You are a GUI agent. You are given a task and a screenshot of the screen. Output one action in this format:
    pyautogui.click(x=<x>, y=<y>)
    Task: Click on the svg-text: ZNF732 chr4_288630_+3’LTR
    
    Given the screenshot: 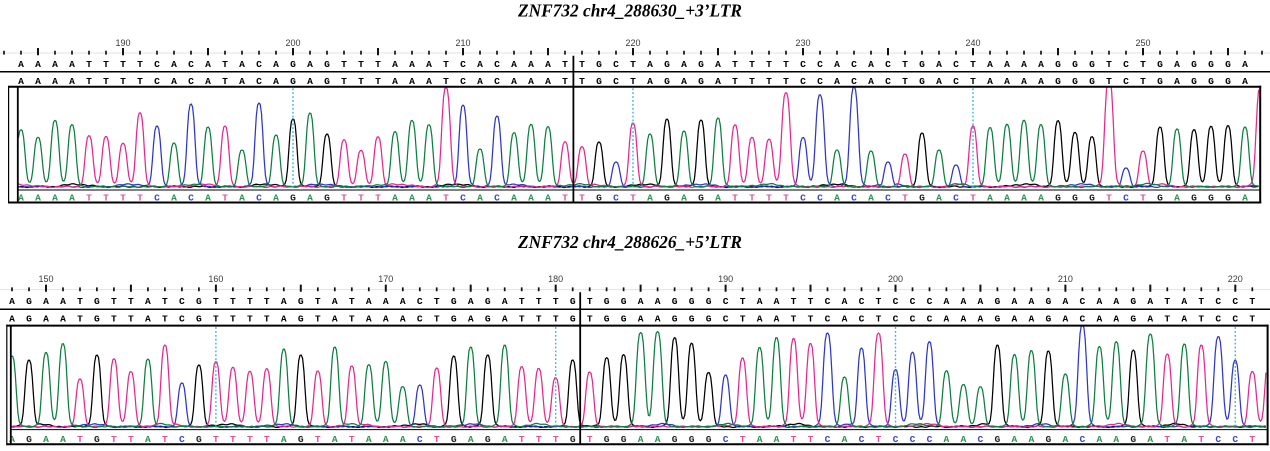 What is the action you would take?
    pyautogui.click(x=629, y=10)
    